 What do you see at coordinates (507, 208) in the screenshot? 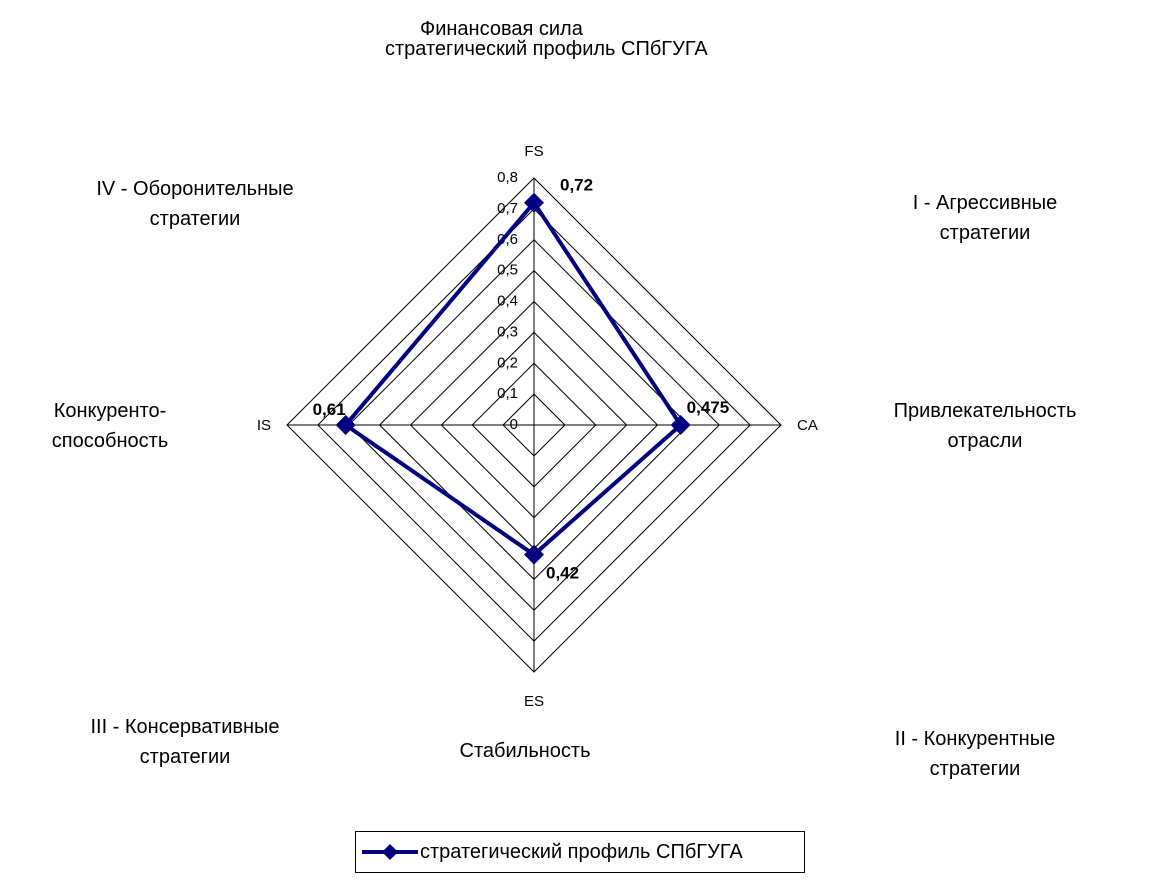
I see `radial-tick-label: 0,7` at bounding box center [507, 208].